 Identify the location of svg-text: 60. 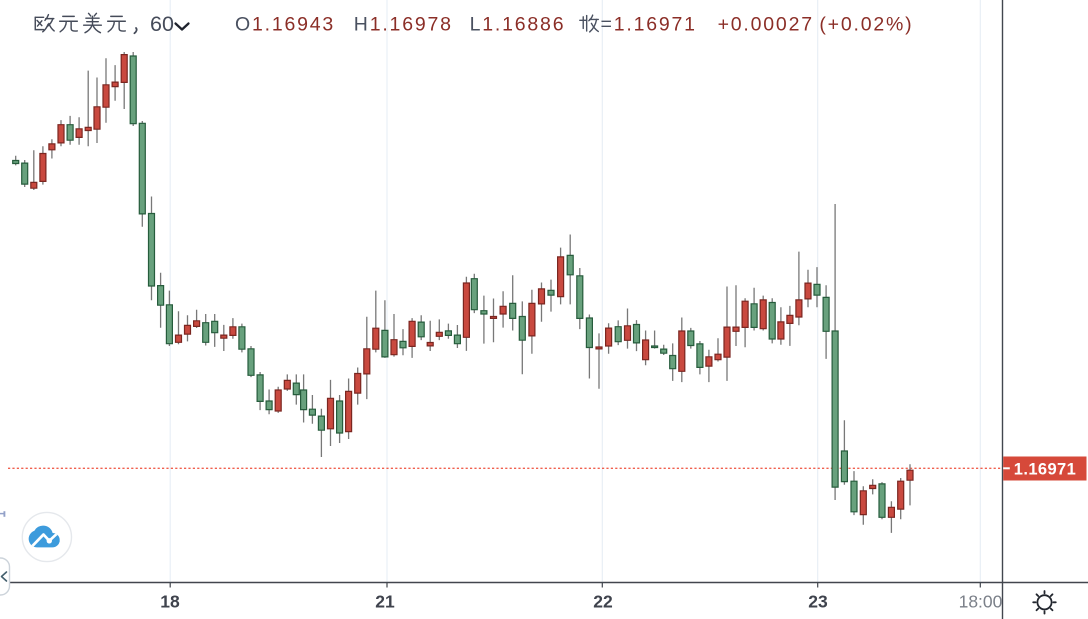
(162, 24).